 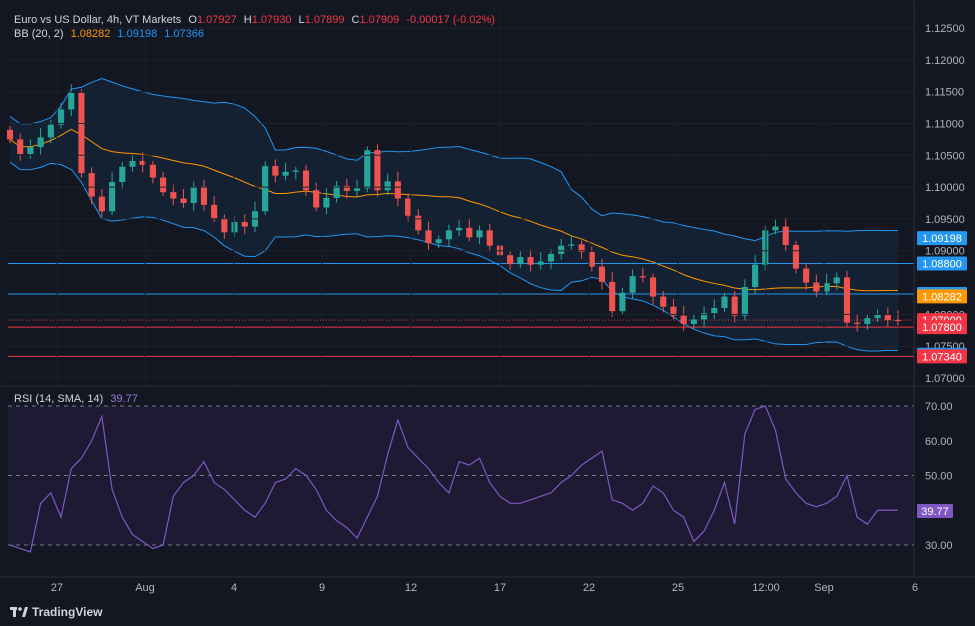 I want to click on bb-mid-value: 1.08282, so click(x=90, y=34).